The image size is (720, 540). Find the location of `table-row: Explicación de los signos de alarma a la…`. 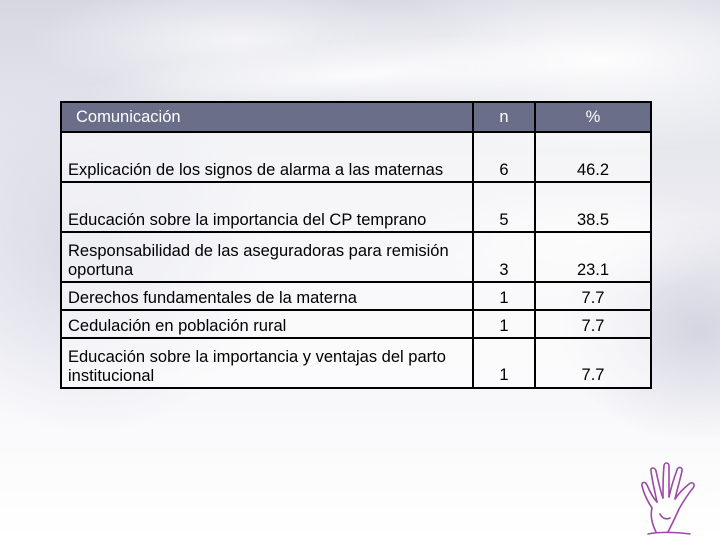

table-row: Explicación de los signos de alarma a la… is located at coordinates (356, 157).